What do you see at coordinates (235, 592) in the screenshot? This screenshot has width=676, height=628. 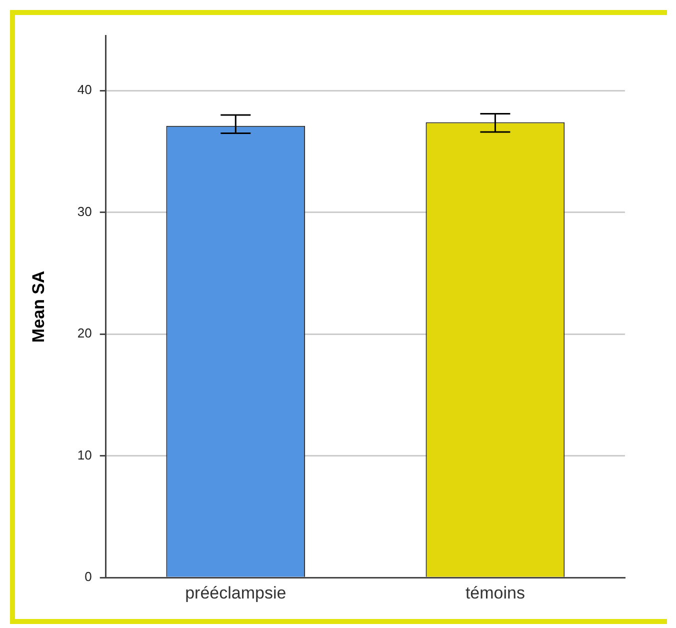 I see `x-tick-label: prééclampsie` at bounding box center [235, 592].